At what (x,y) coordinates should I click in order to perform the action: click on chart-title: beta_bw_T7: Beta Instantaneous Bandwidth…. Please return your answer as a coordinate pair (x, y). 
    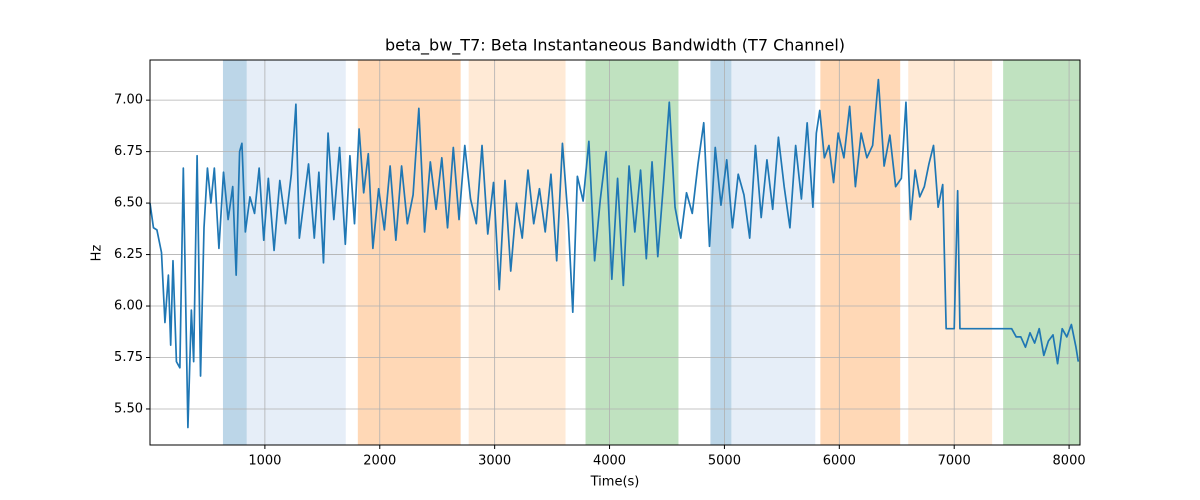
    Looking at the image, I should click on (615, 46).